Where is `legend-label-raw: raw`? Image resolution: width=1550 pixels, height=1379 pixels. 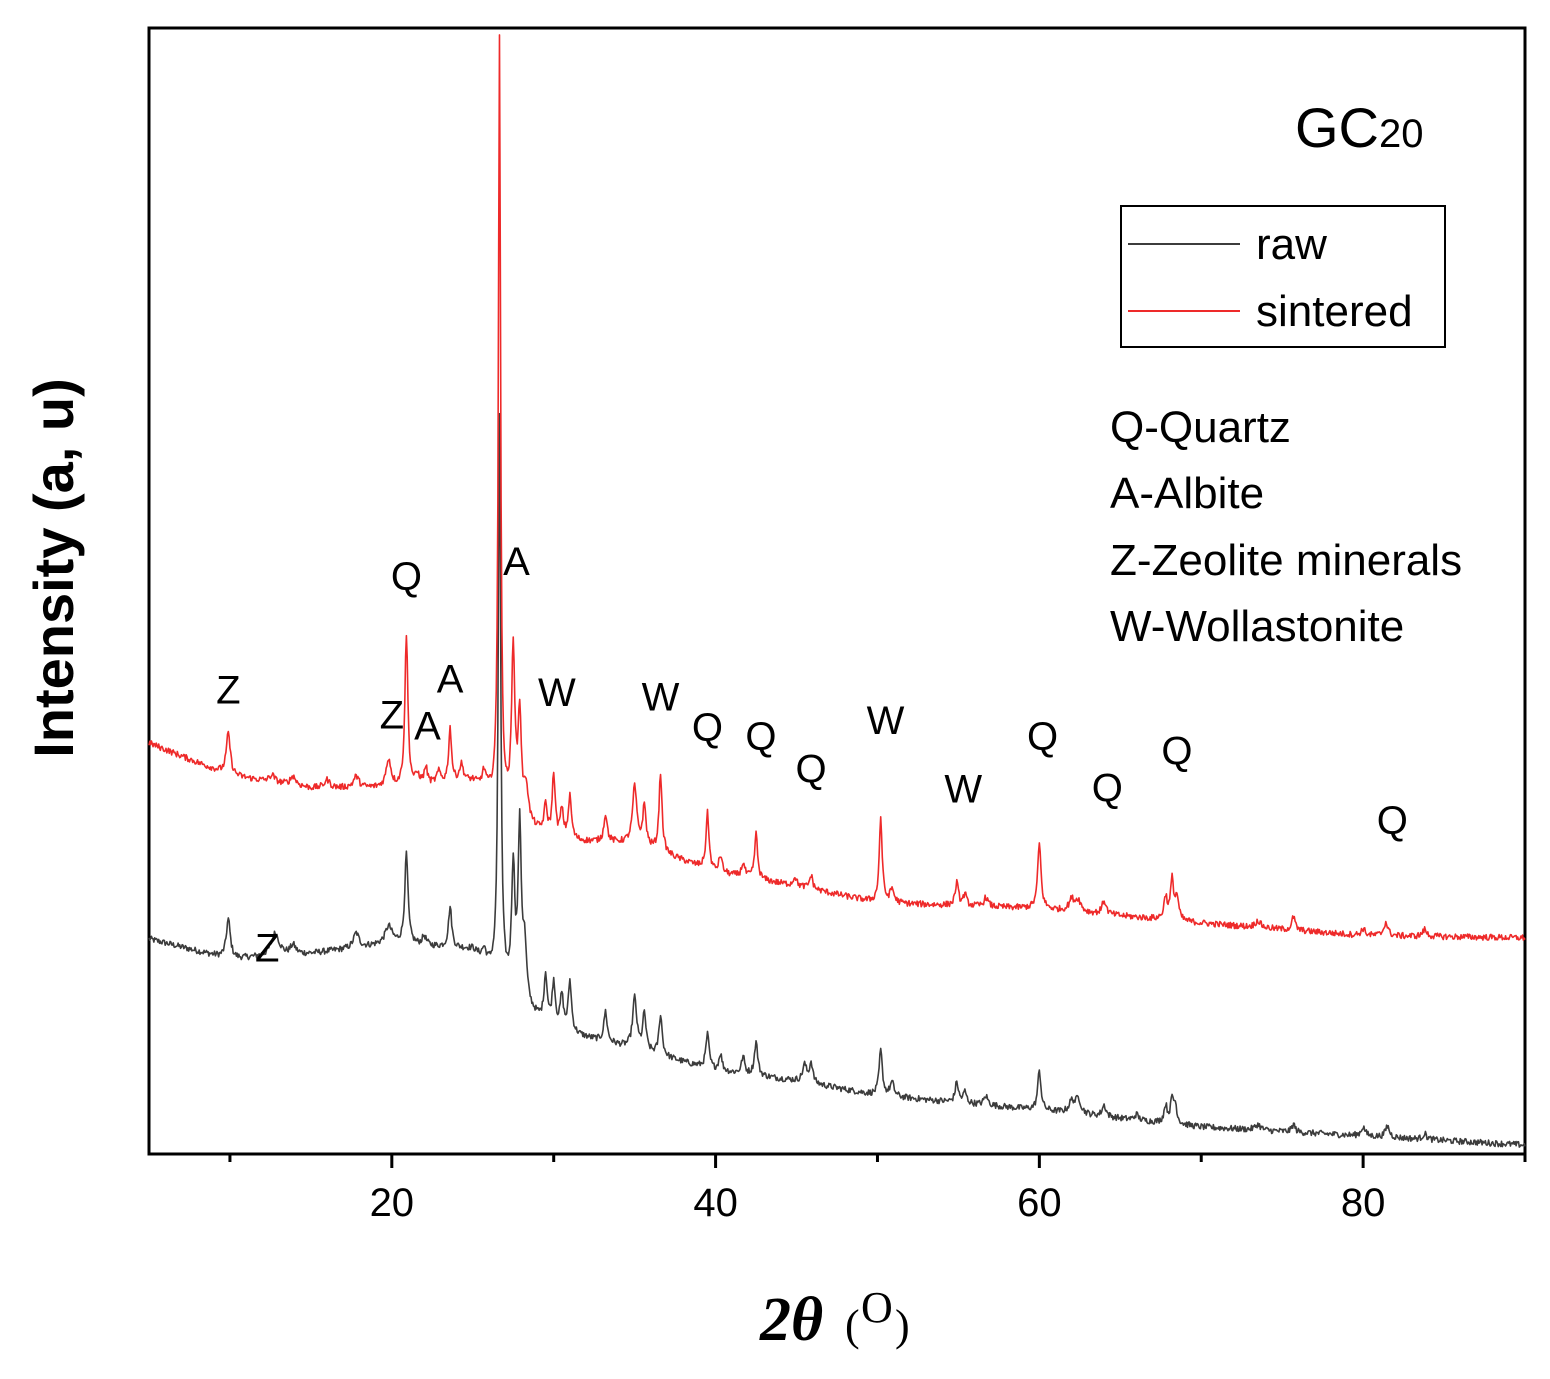
legend-label-raw: raw is located at coordinates (1291, 244).